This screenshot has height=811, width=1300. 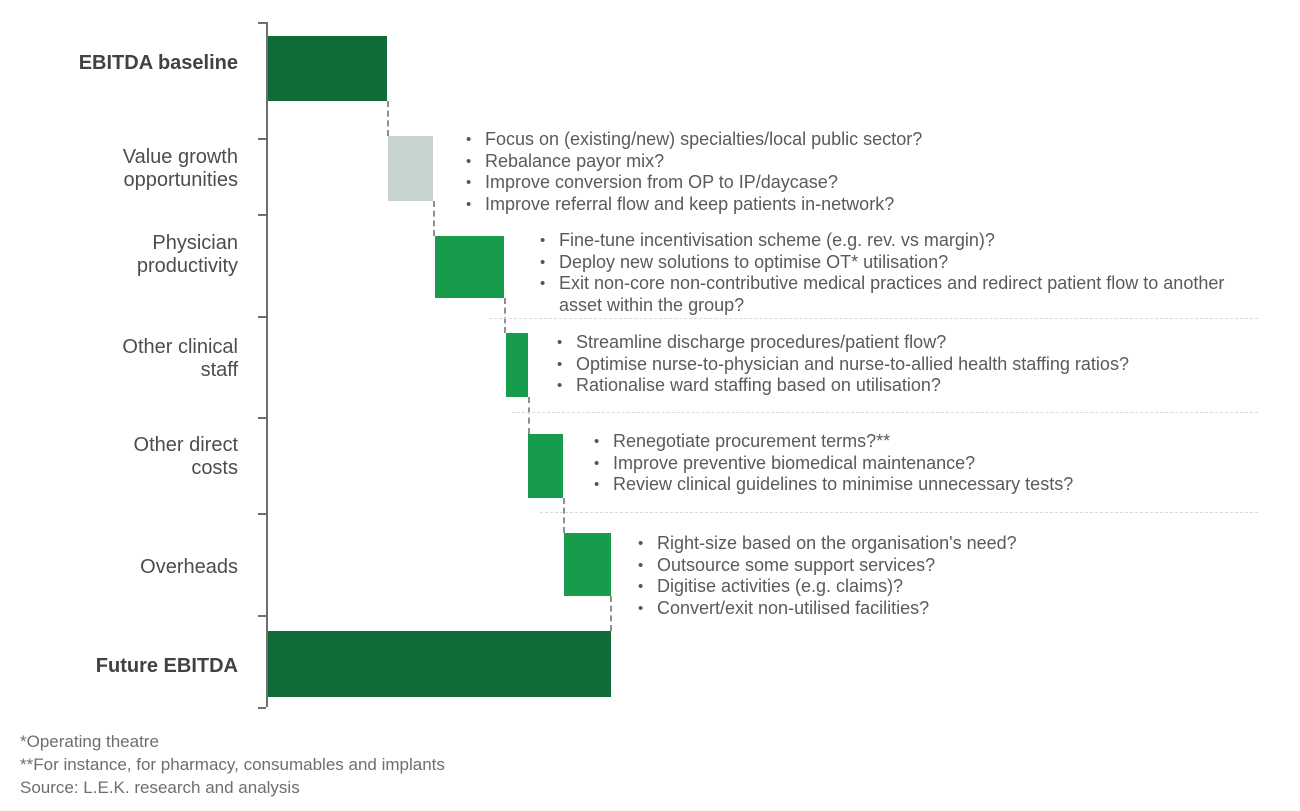 I want to click on category-label-text: productivity, so click(x=187, y=266).